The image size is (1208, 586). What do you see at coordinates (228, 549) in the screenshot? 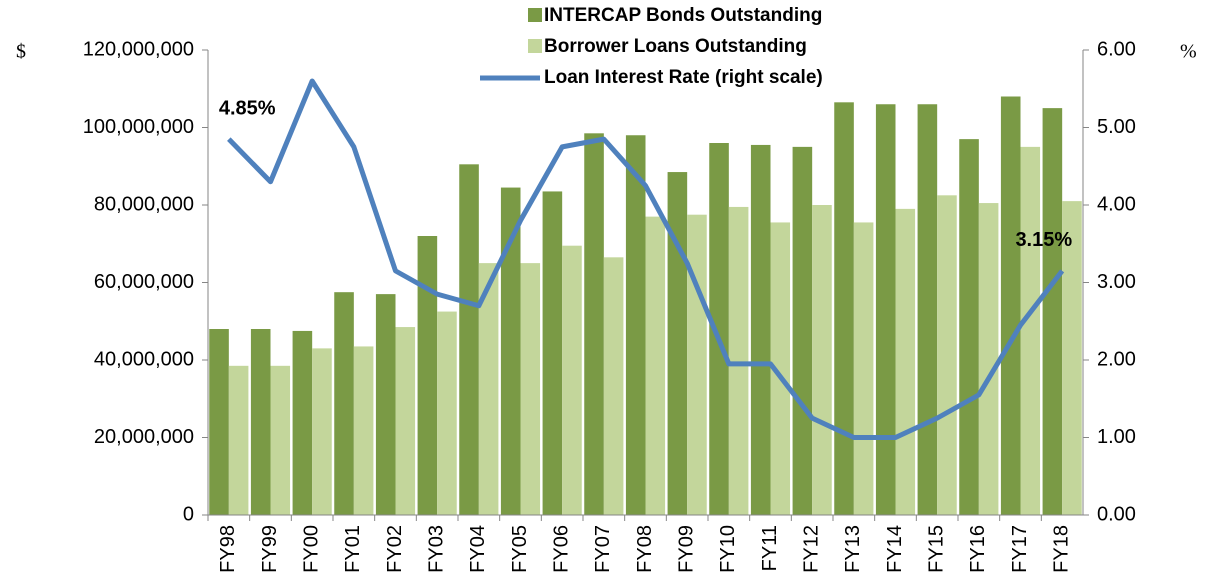
I see `x-tick-label: FY98` at bounding box center [228, 549].